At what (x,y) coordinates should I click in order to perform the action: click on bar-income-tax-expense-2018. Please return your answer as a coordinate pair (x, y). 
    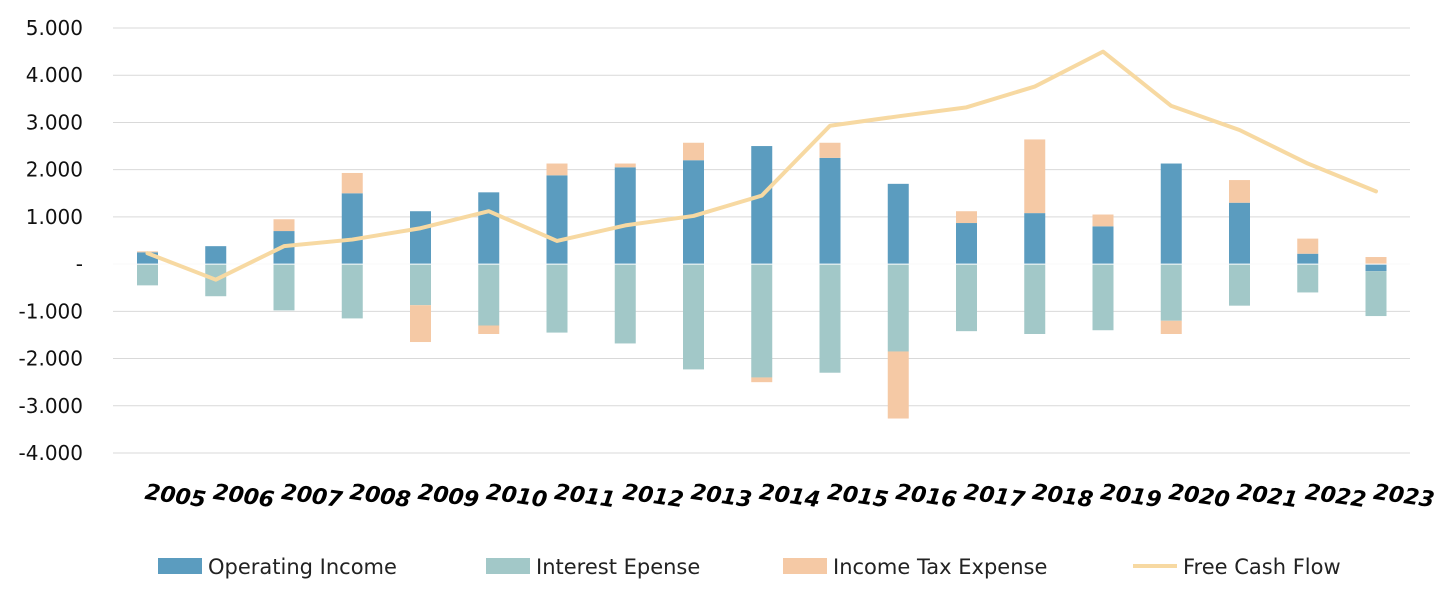
    Looking at the image, I should click on (1035, 176).